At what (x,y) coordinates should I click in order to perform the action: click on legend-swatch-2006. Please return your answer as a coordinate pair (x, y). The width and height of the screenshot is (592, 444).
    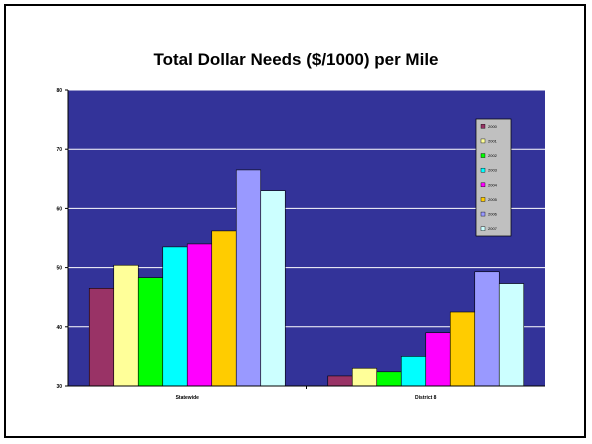
    Looking at the image, I should click on (483, 214).